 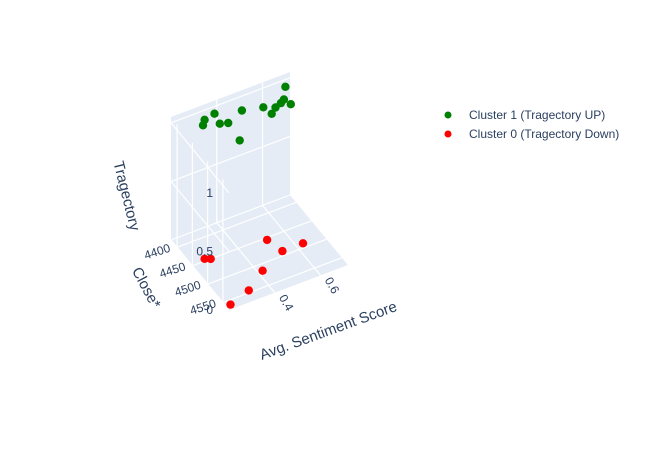 What do you see at coordinates (157, 252) in the screenshot?
I see `y-tick-label: 4400` at bounding box center [157, 252].